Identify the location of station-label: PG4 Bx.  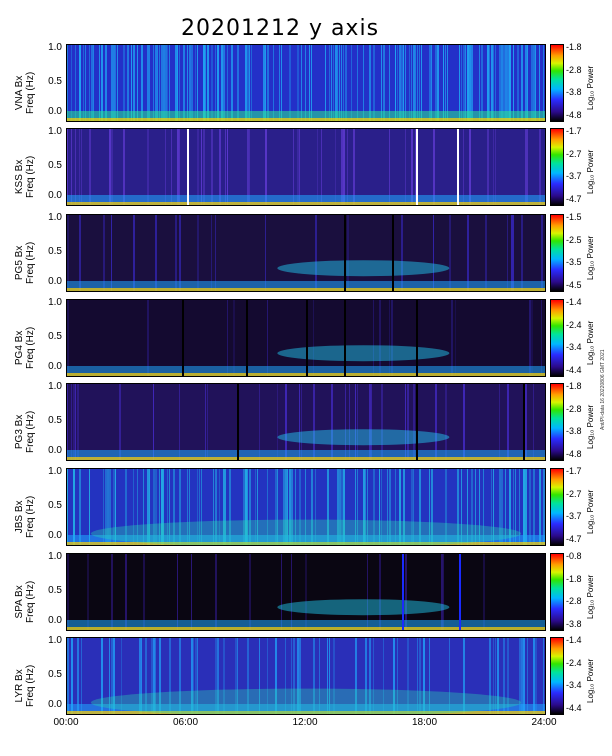
(19, 348).